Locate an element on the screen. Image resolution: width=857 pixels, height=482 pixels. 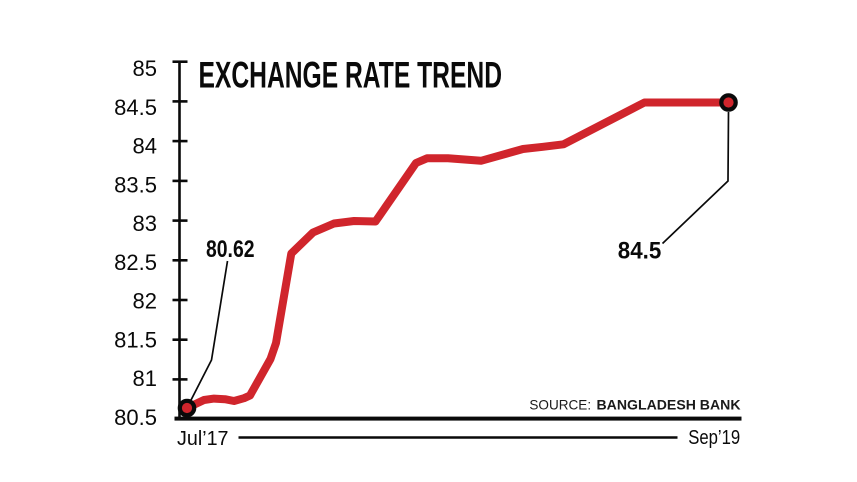
svg-text: 80.62 is located at coordinates (230, 249).